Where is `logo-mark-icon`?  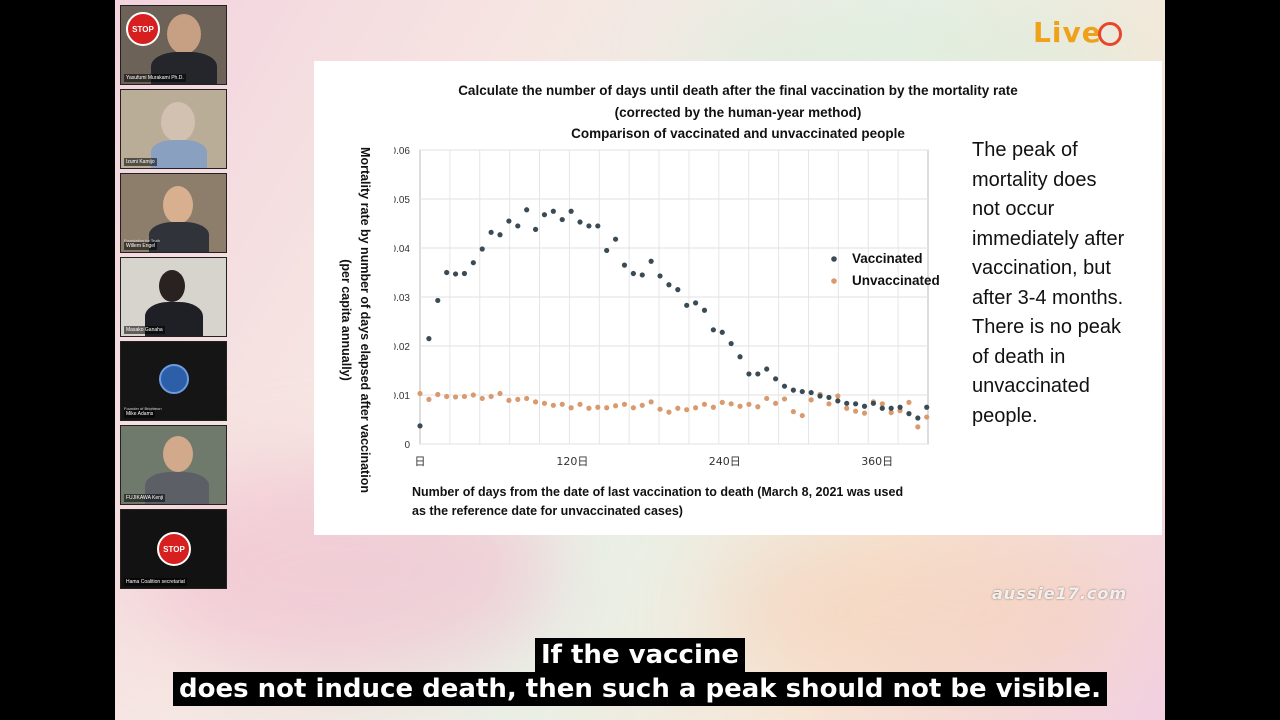 logo-mark-icon is located at coordinates (1109, 34).